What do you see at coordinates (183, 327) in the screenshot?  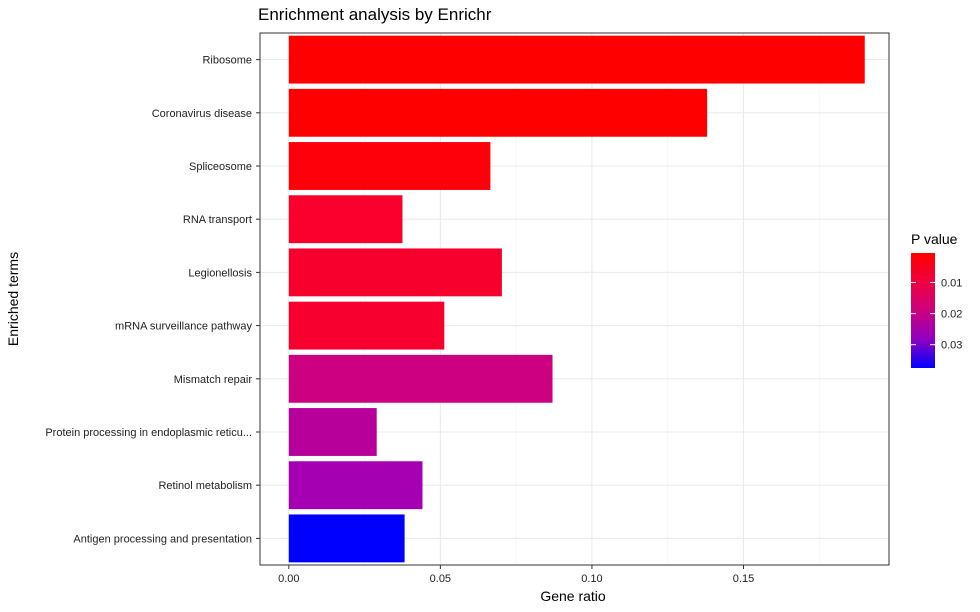 I see `y-tick-label: mRNA surveillance pathway` at bounding box center [183, 327].